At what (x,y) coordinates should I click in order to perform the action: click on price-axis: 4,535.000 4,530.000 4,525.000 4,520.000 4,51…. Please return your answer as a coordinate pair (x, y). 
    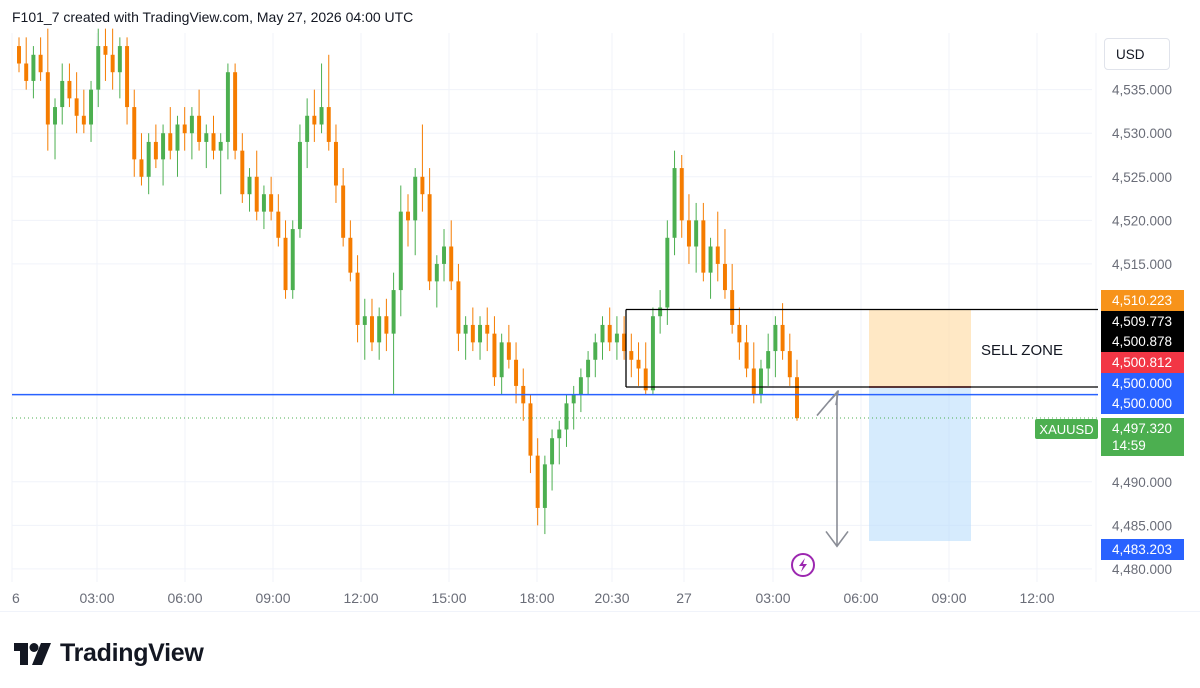
    Looking at the image, I should click on (1142, 330).